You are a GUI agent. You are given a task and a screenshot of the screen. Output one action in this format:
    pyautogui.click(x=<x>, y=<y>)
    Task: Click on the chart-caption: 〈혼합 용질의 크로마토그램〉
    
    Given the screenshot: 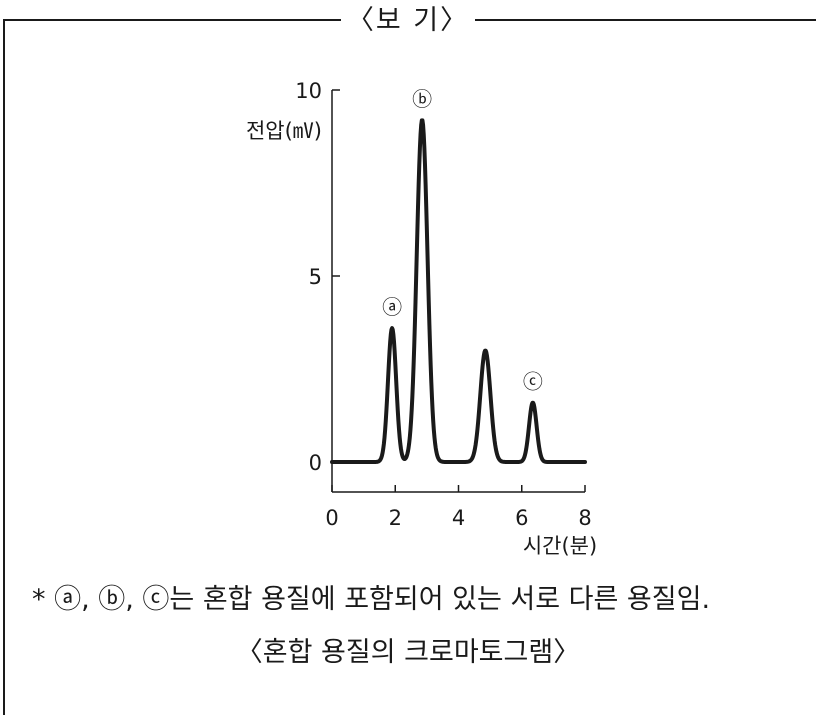 What is the action you would take?
    pyautogui.click(x=408, y=652)
    